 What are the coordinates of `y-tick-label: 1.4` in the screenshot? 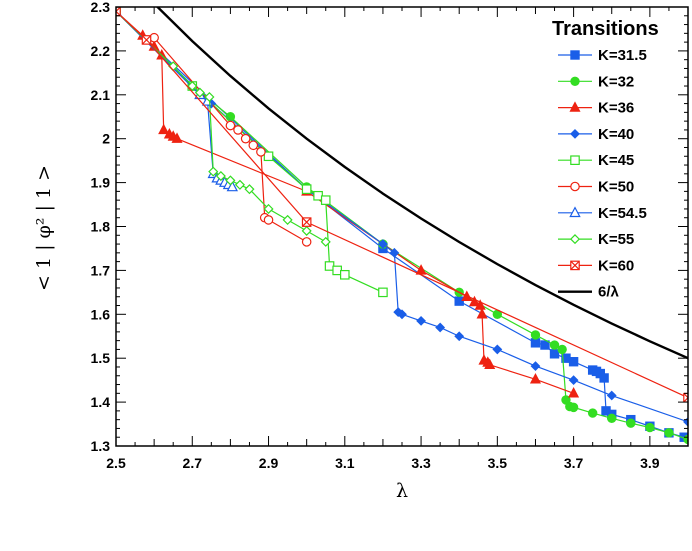 It's located at (101, 402).